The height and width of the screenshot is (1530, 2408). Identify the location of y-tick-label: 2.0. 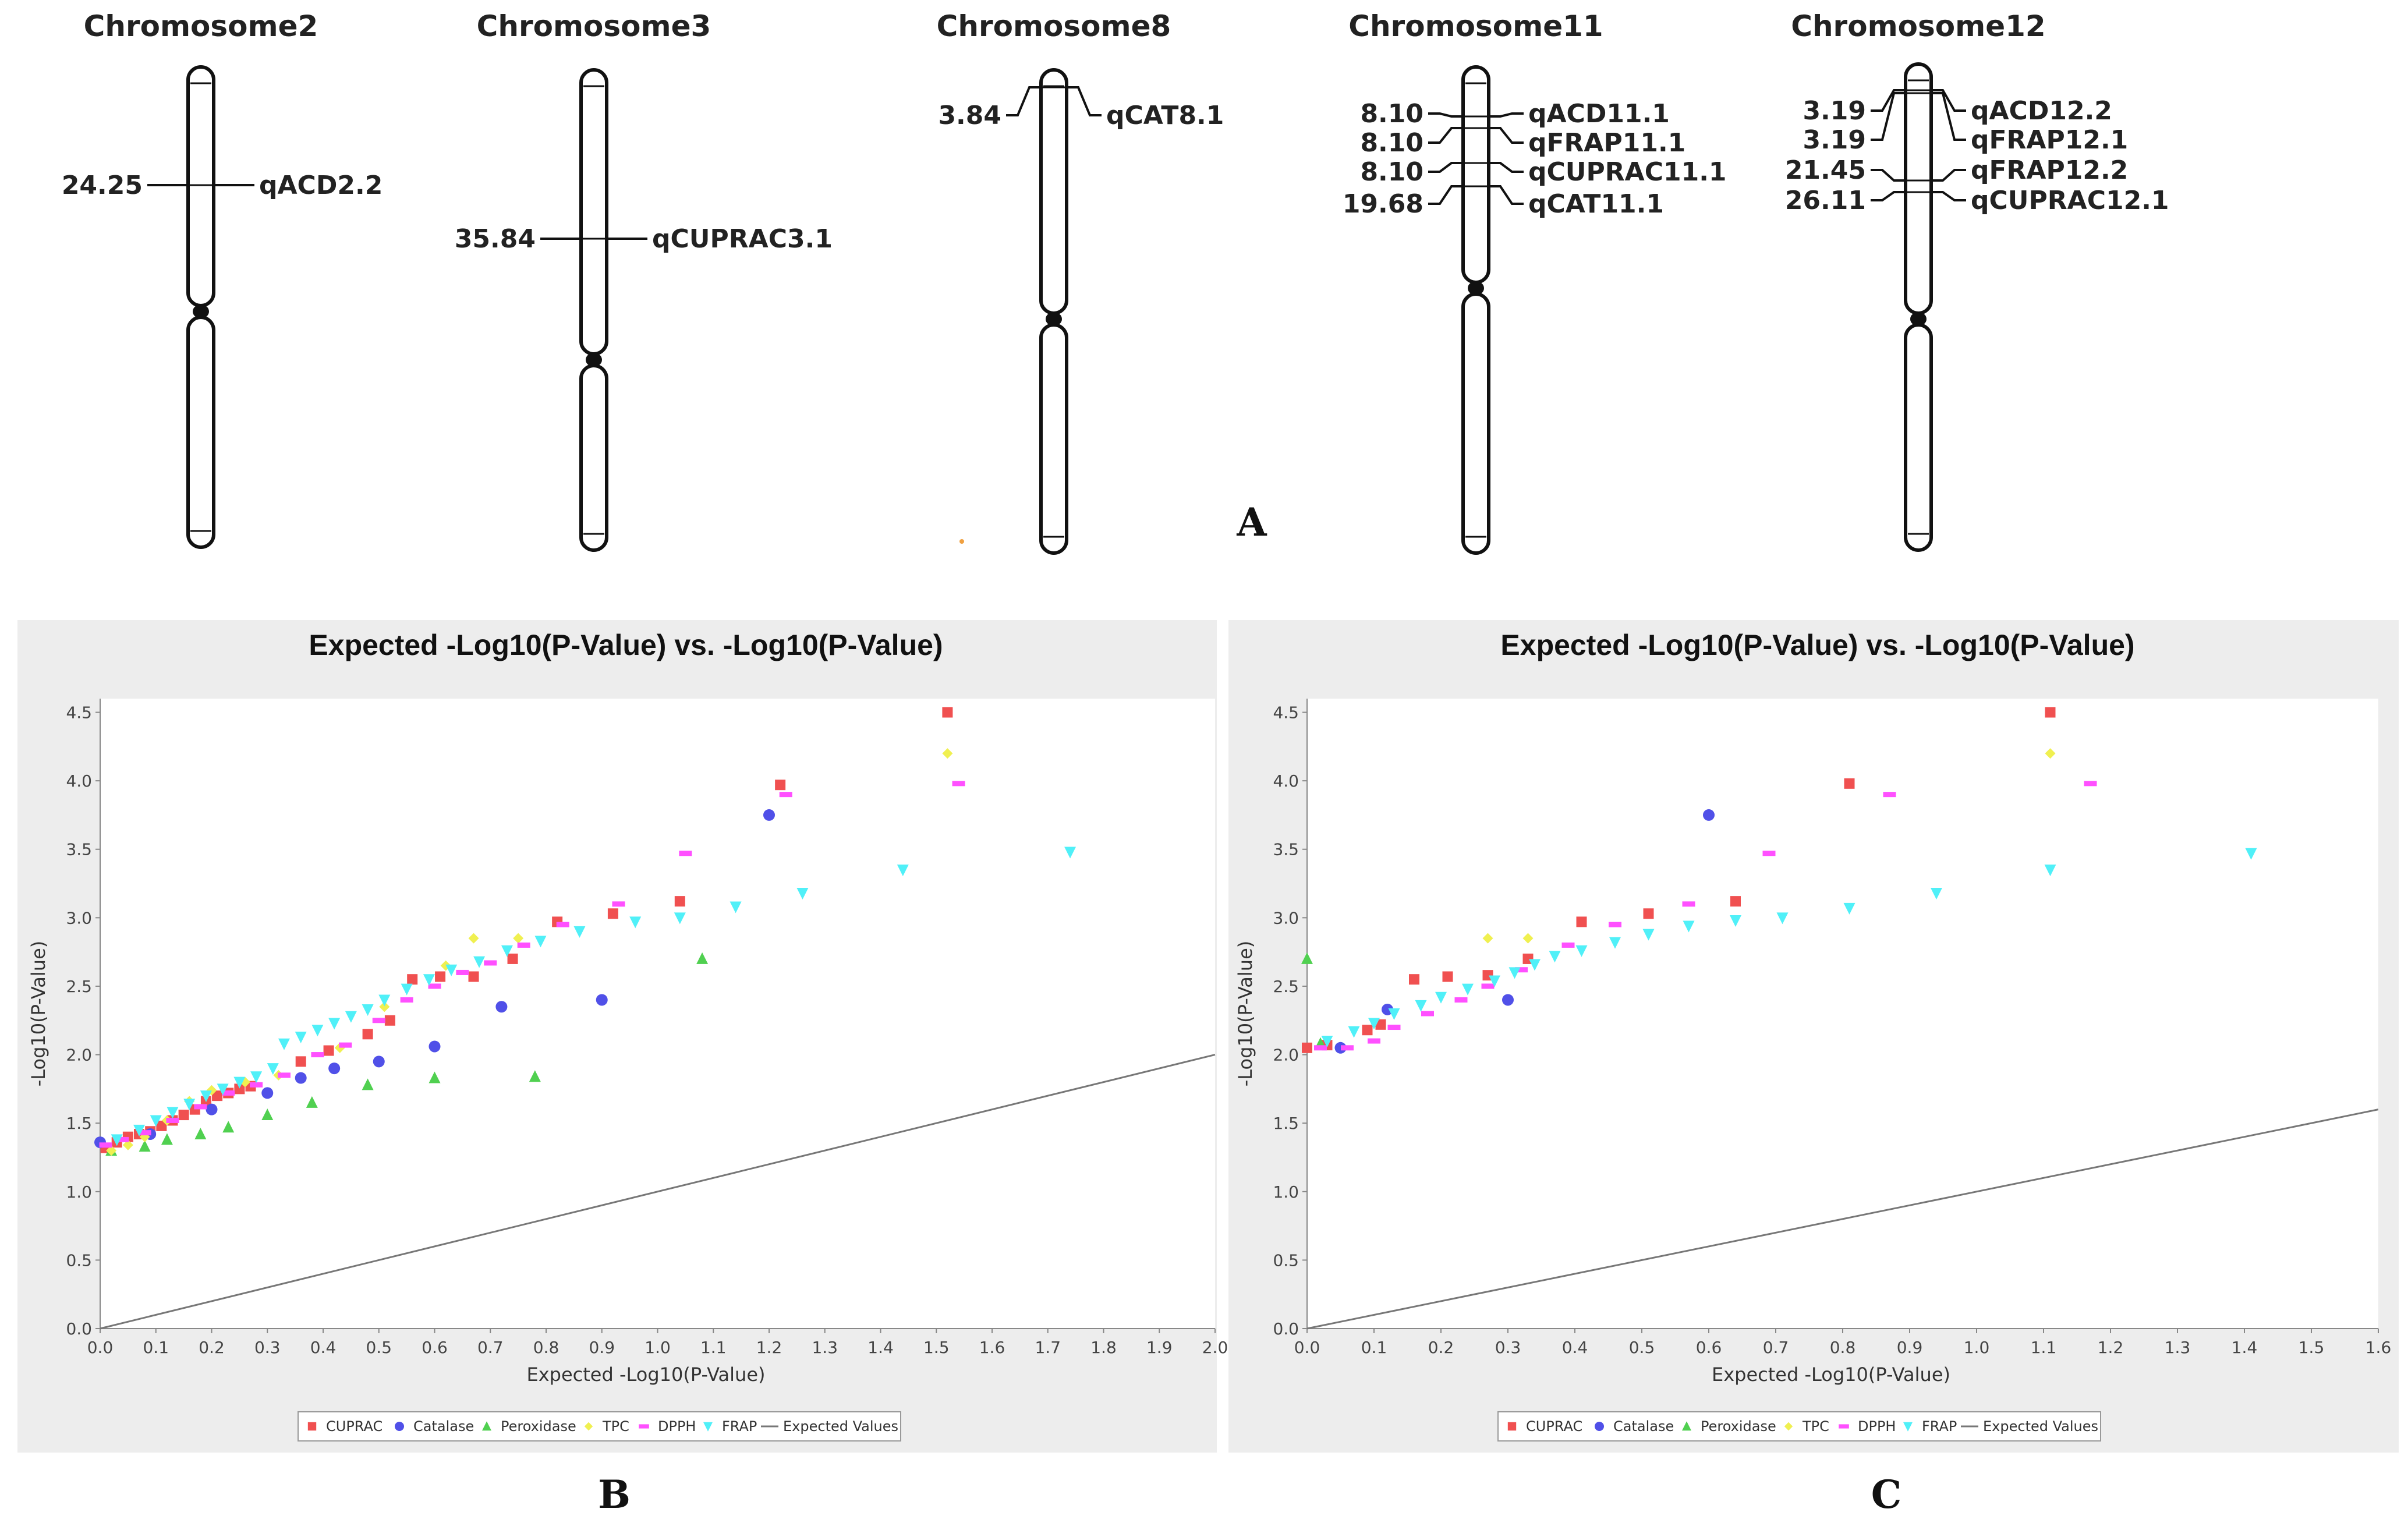
(79, 1055).